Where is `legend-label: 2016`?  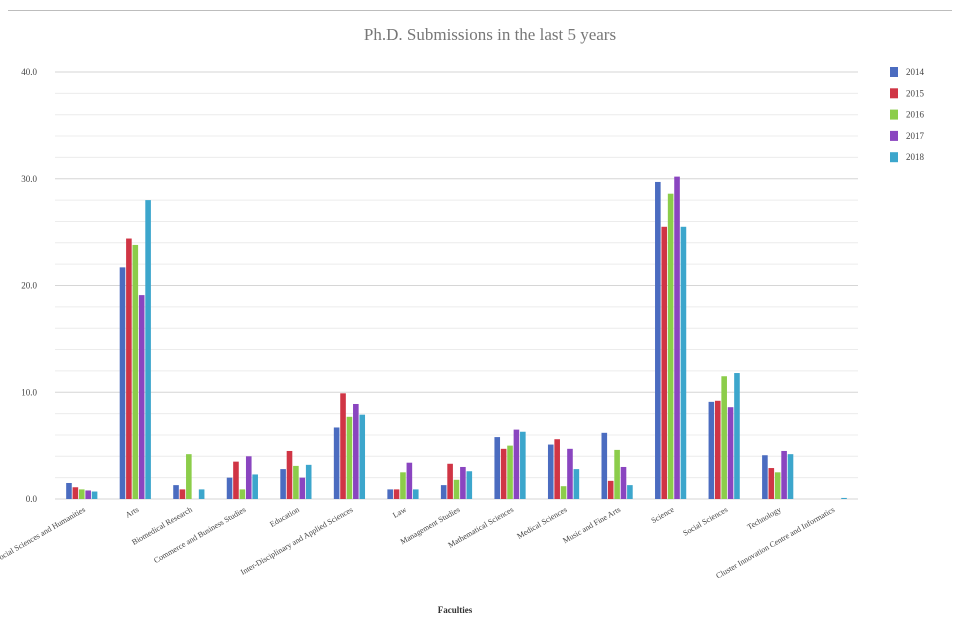 legend-label: 2016 is located at coordinates (915, 115).